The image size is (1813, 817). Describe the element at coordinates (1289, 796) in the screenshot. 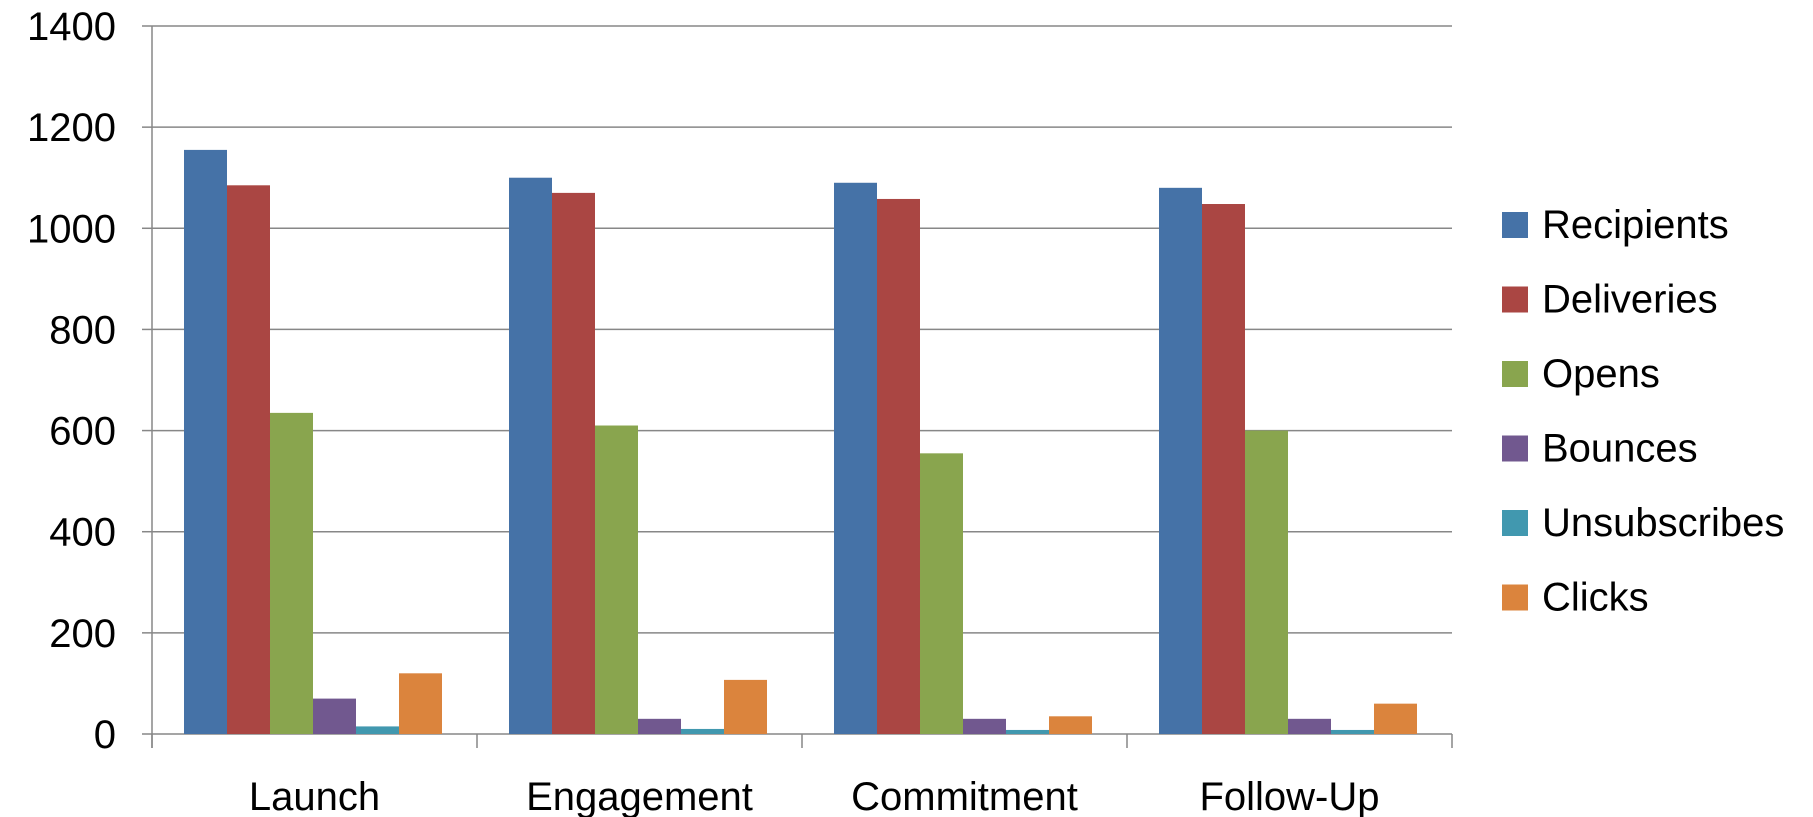

I see `x-tick-label: Follow-Up` at that location.